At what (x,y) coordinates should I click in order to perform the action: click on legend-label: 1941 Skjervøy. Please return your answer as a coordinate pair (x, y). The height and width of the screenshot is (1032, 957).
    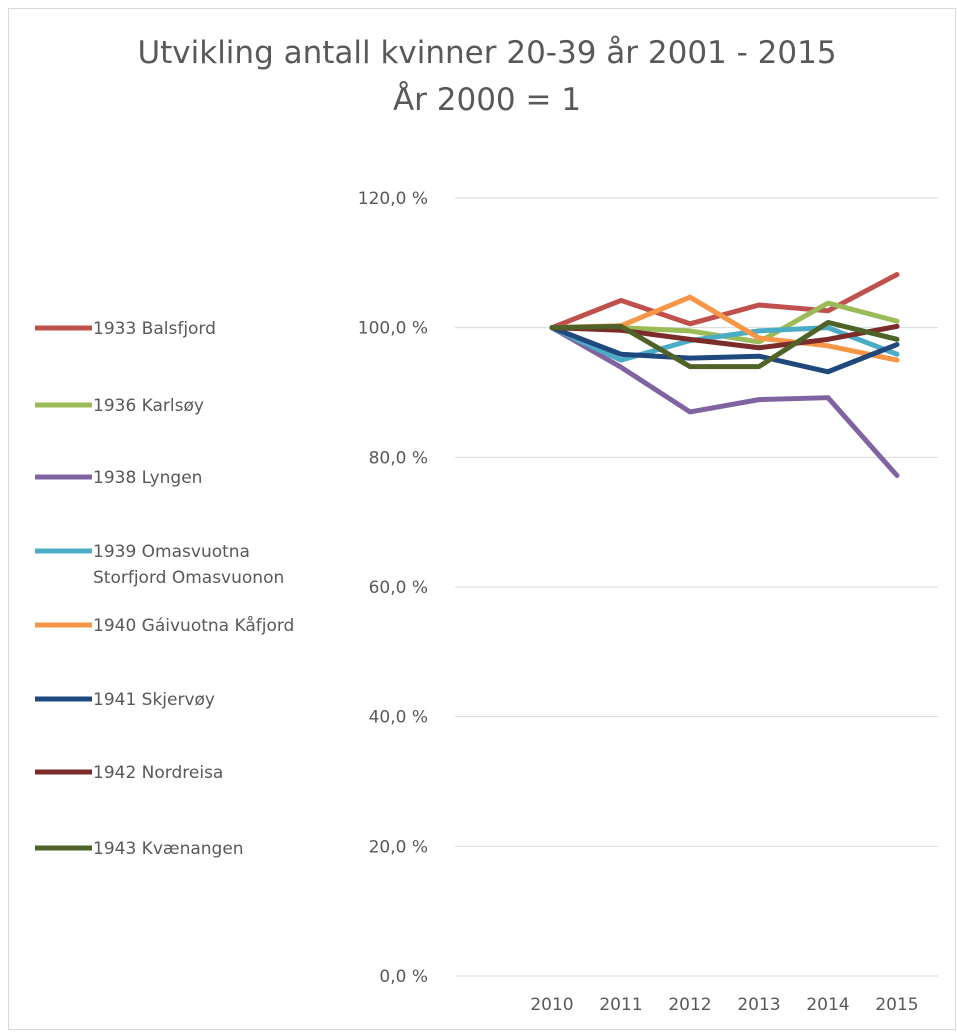
    Looking at the image, I should click on (154, 700).